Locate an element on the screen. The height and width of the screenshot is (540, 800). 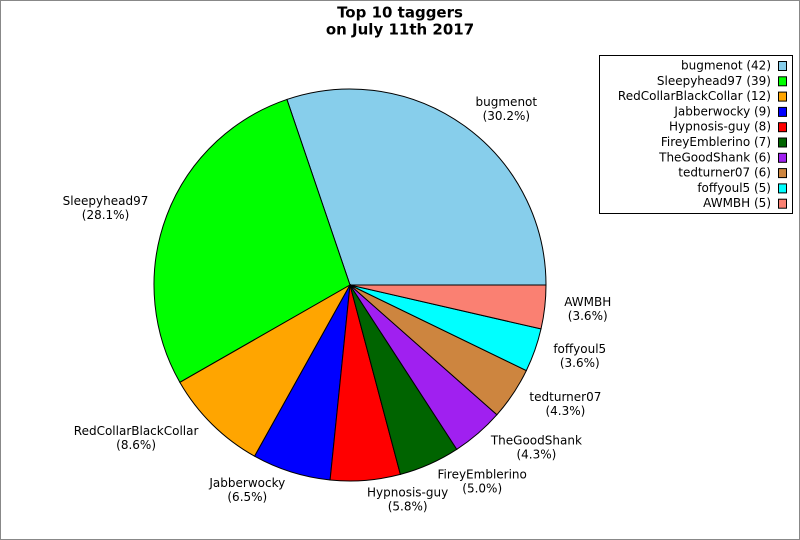
legend-box is located at coordinates (696, 134).